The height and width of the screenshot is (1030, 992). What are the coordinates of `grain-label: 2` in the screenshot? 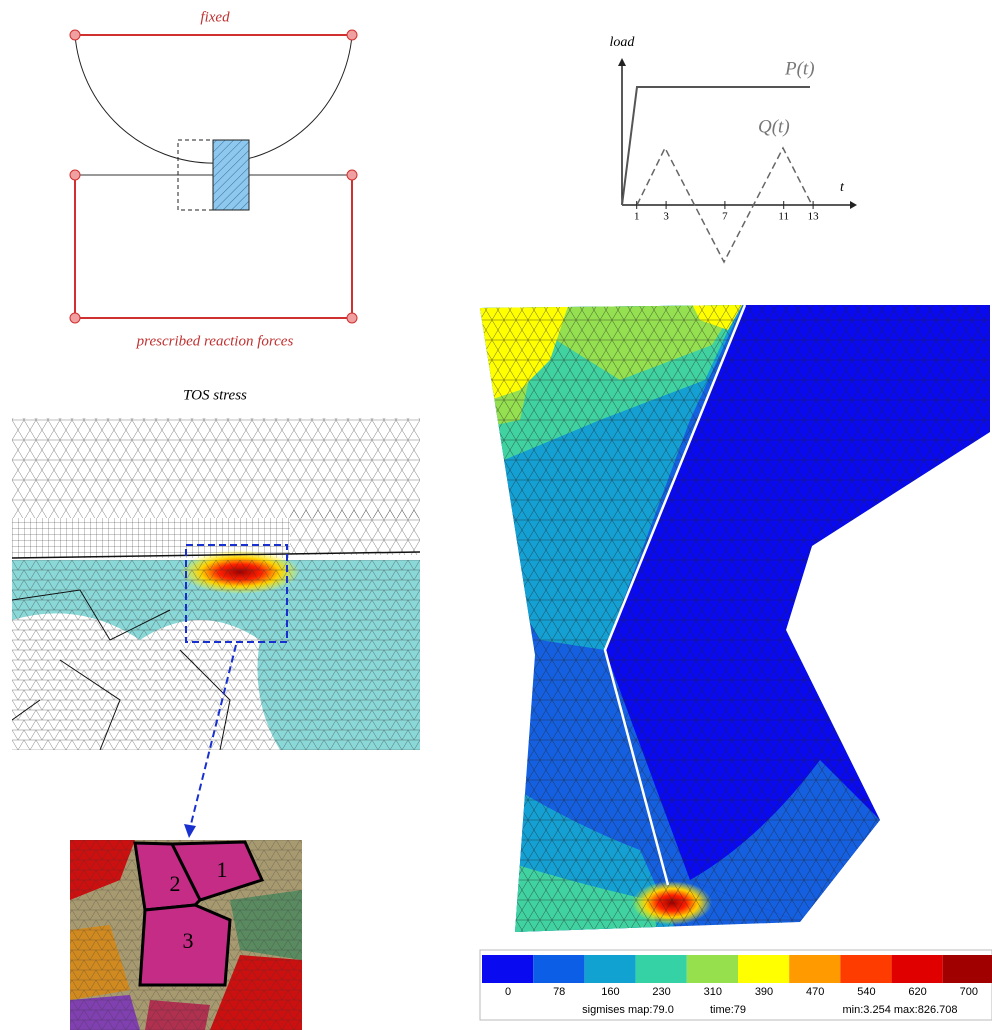 It's located at (175, 883).